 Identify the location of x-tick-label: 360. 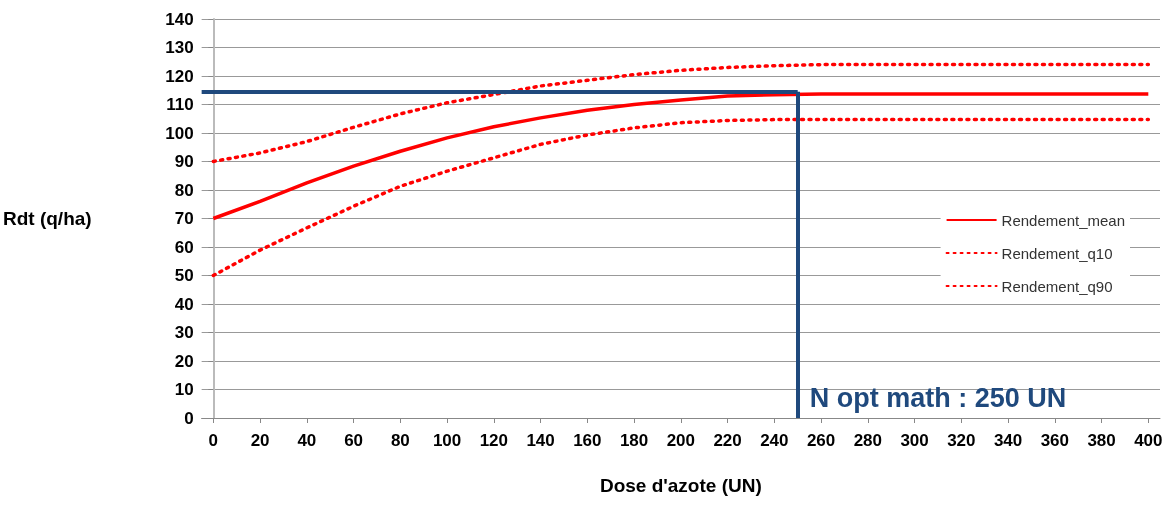
(1054, 440).